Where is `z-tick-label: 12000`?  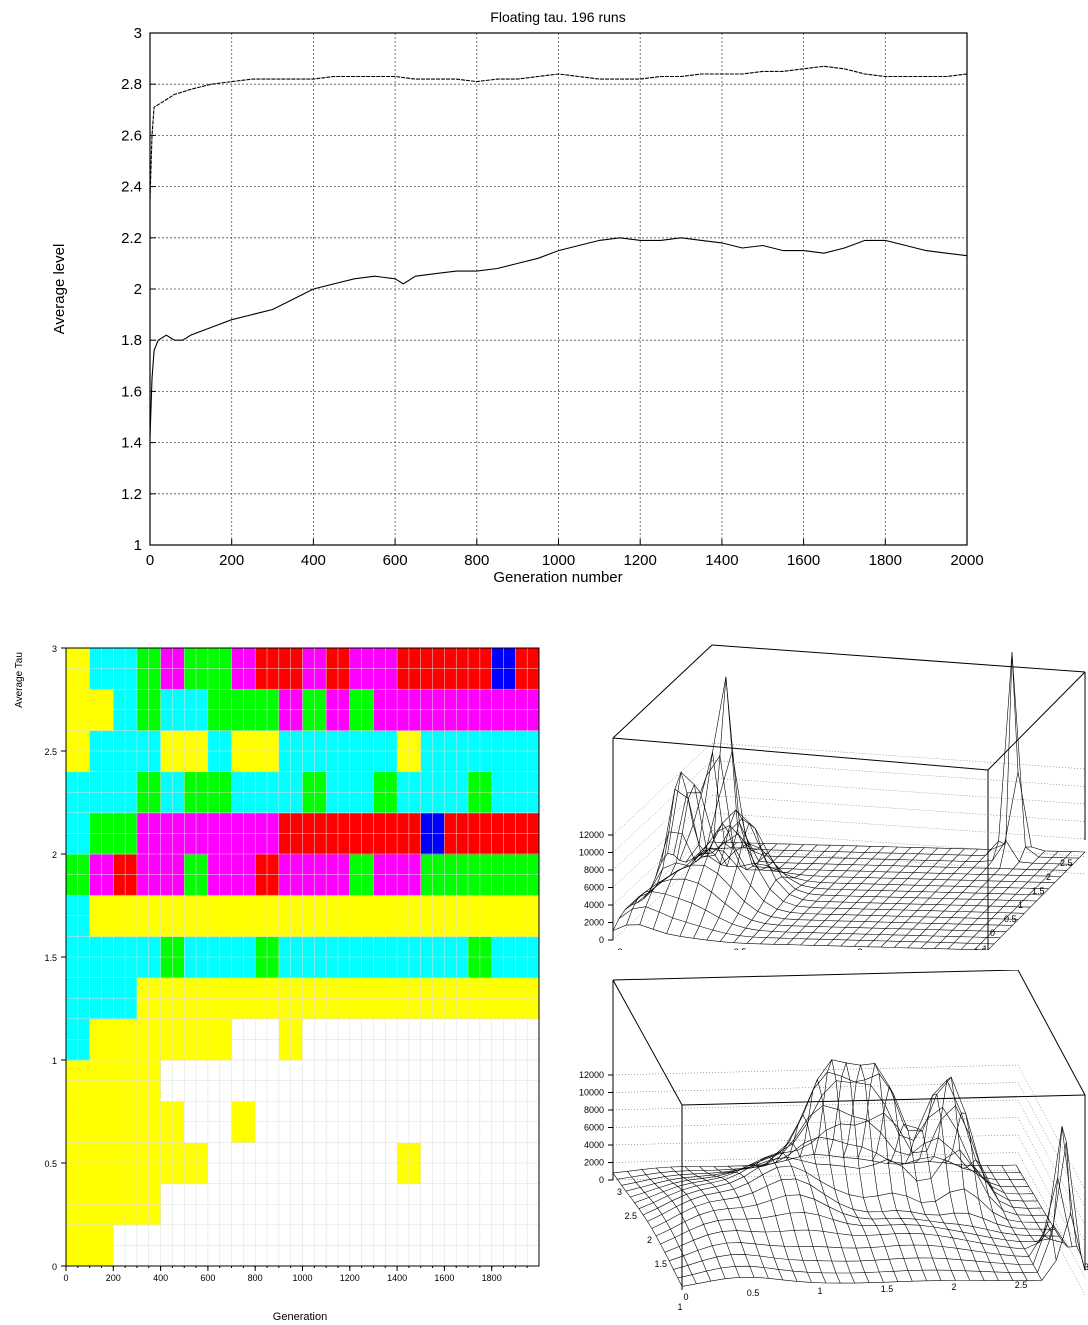
z-tick-label: 12000 is located at coordinates (591, 1075).